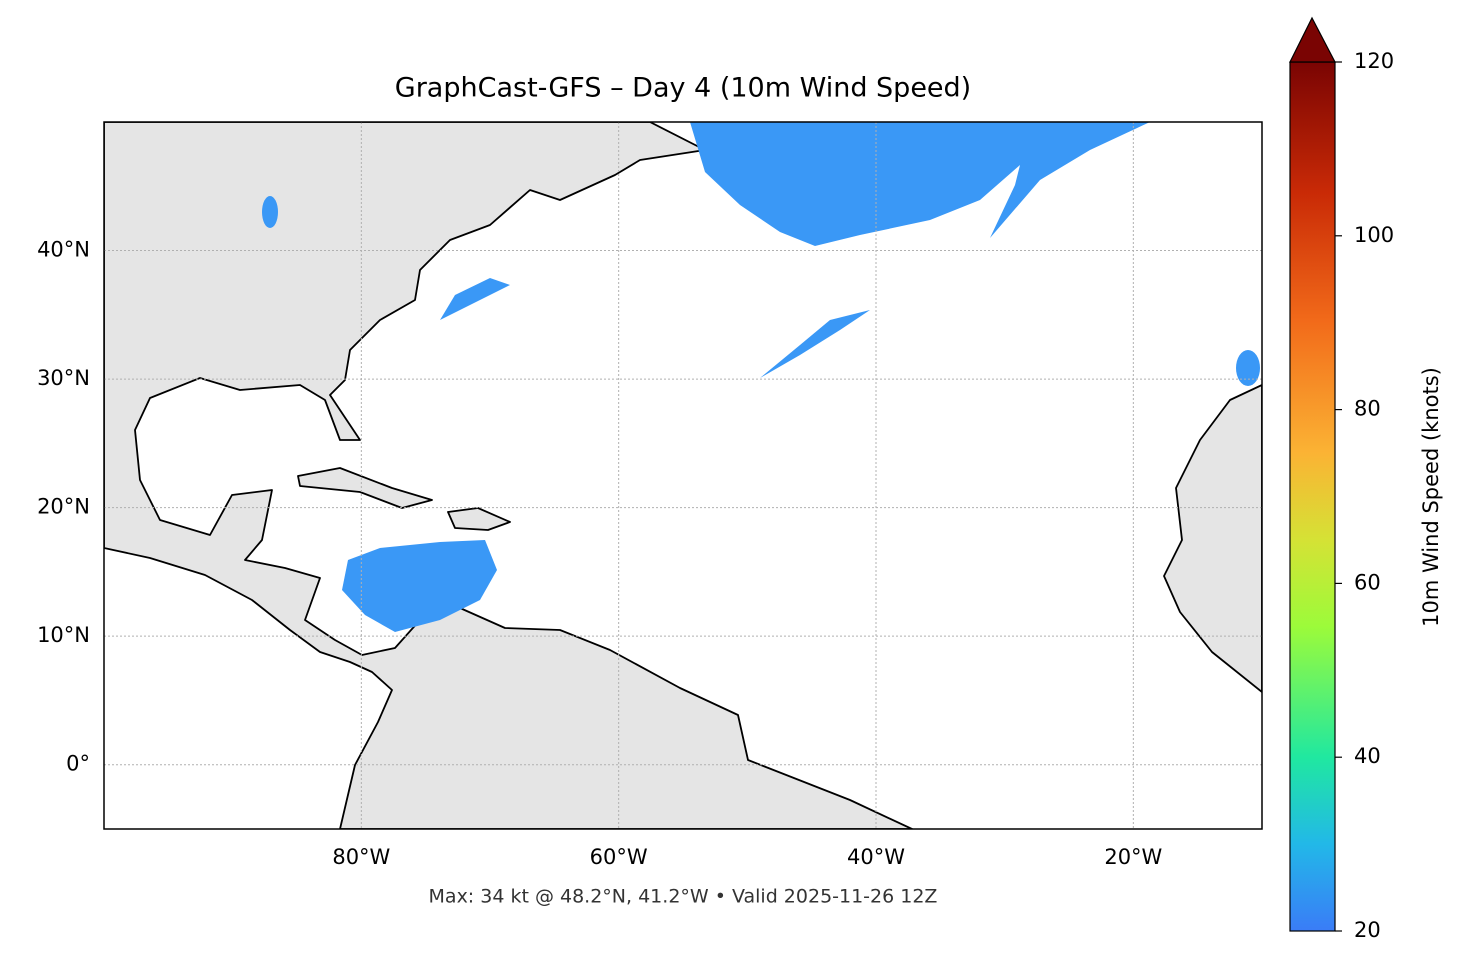 Image resolution: width=1466 pixels, height=973 pixels. I want to click on y-tick-label: 0°, so click(78, 764).